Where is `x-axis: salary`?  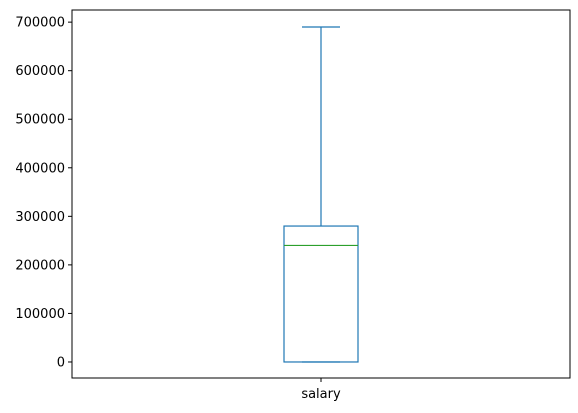 x-axis: salary is located at coordinates (321, 390).